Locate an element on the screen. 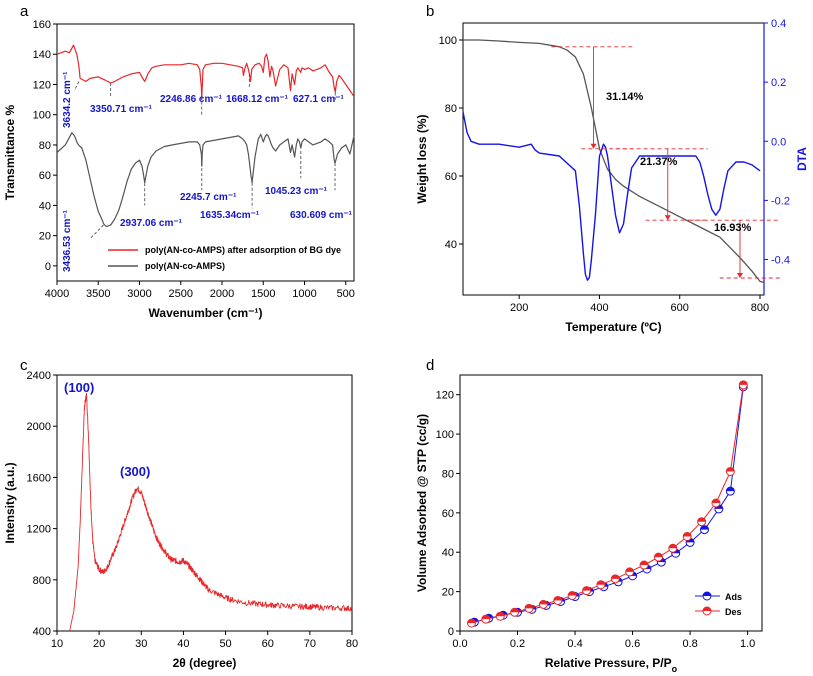 The width and height of the screenshot is (813, 676). series-xrd-line is located at coordinates (211, 512).